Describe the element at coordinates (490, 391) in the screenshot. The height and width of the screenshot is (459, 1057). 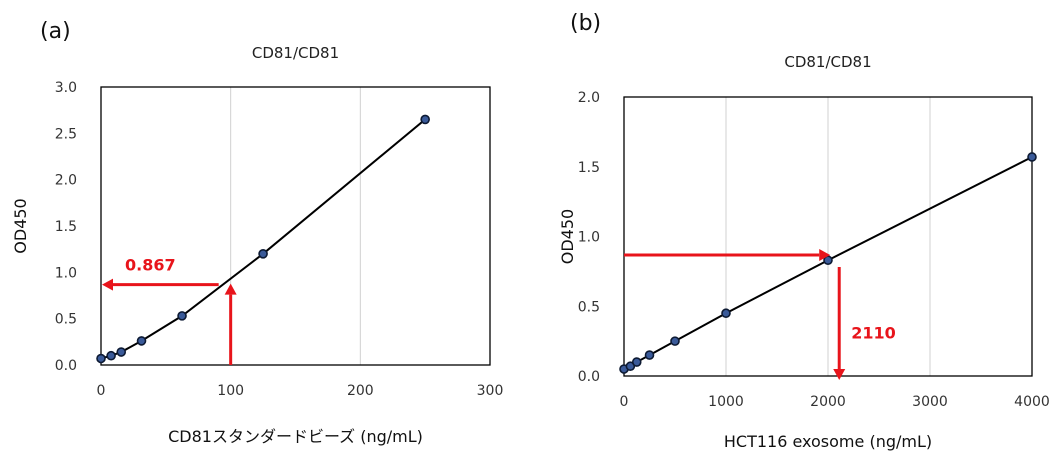
I see `x-tick-label: 300` at that location.